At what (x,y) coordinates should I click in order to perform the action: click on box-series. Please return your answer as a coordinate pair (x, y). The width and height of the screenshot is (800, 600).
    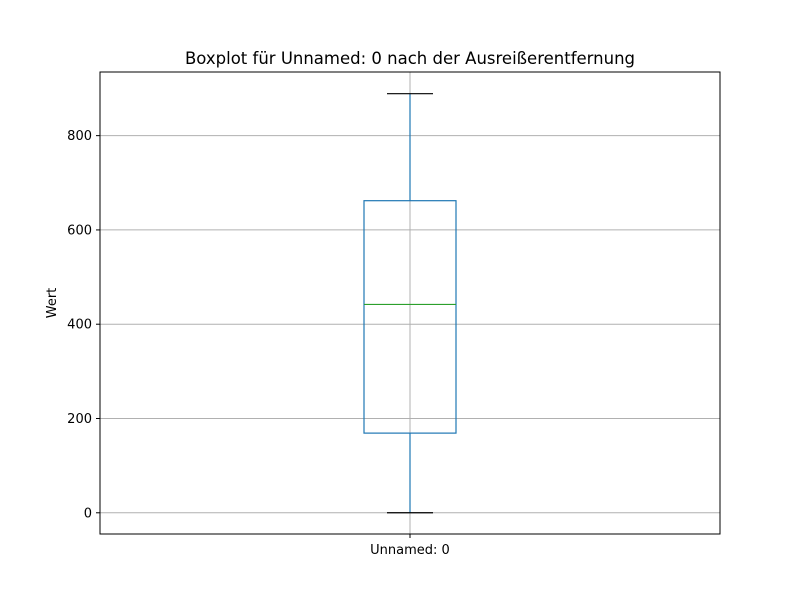
    Looking at the image, I should click on (410, 303).